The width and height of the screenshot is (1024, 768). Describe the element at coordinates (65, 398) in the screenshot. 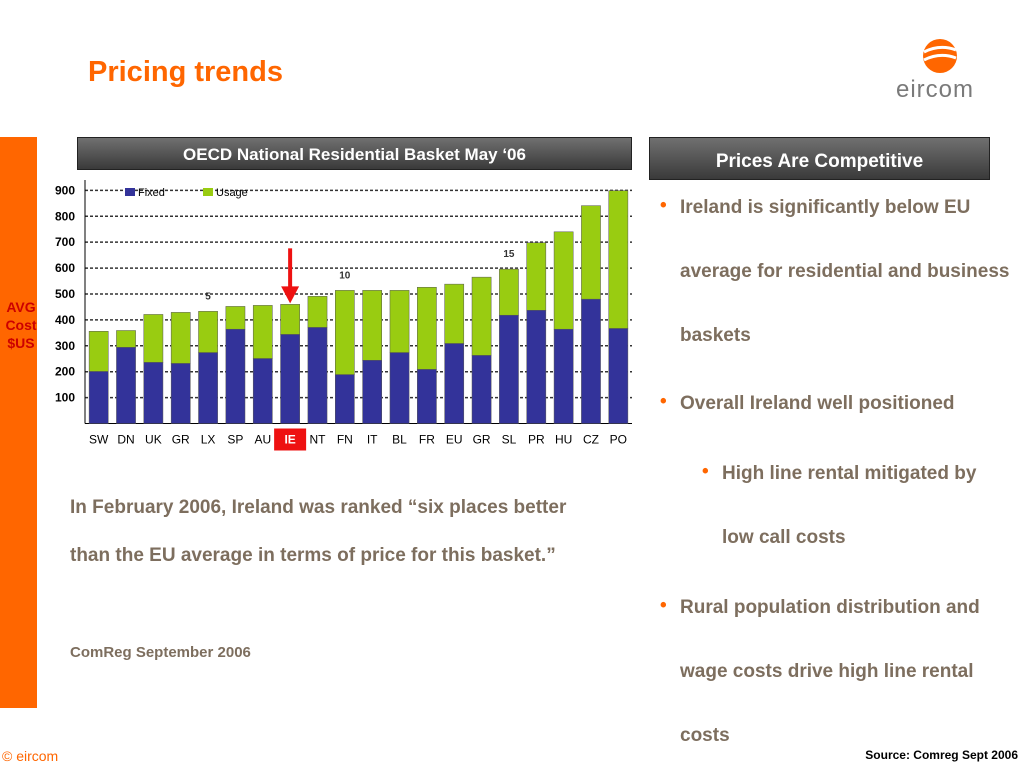

I see `y-tick-label: 100` at that location.